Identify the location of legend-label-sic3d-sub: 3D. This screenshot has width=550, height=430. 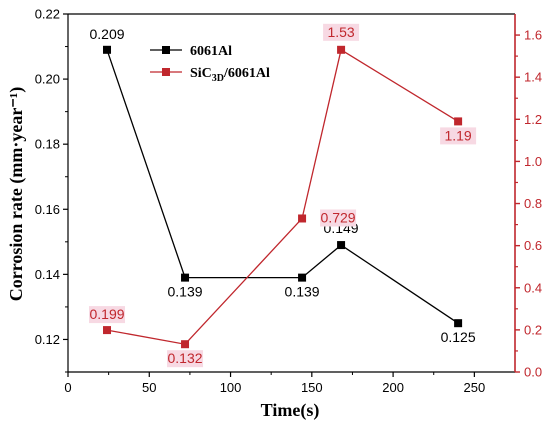
(218, 78).